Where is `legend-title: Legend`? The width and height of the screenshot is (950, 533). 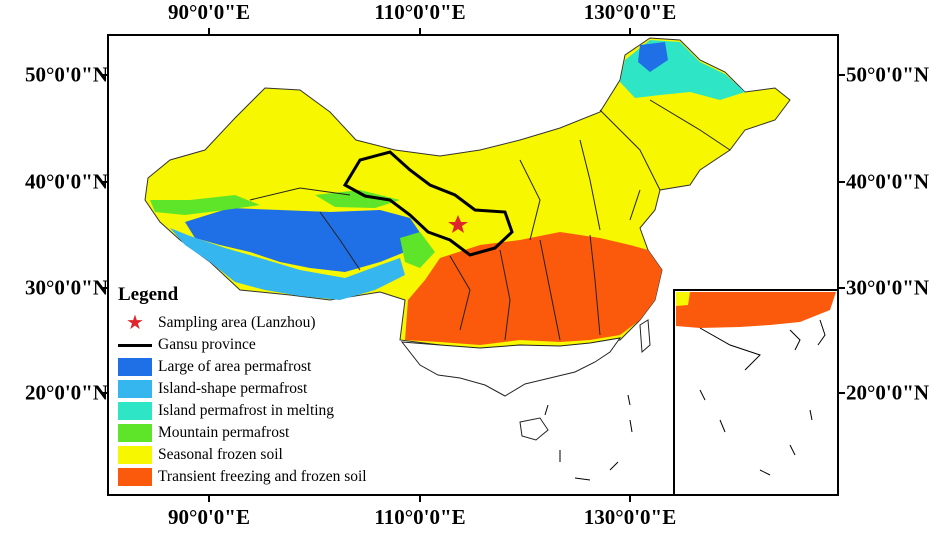 legend-title: Legend is located at coordinates (148, 294).